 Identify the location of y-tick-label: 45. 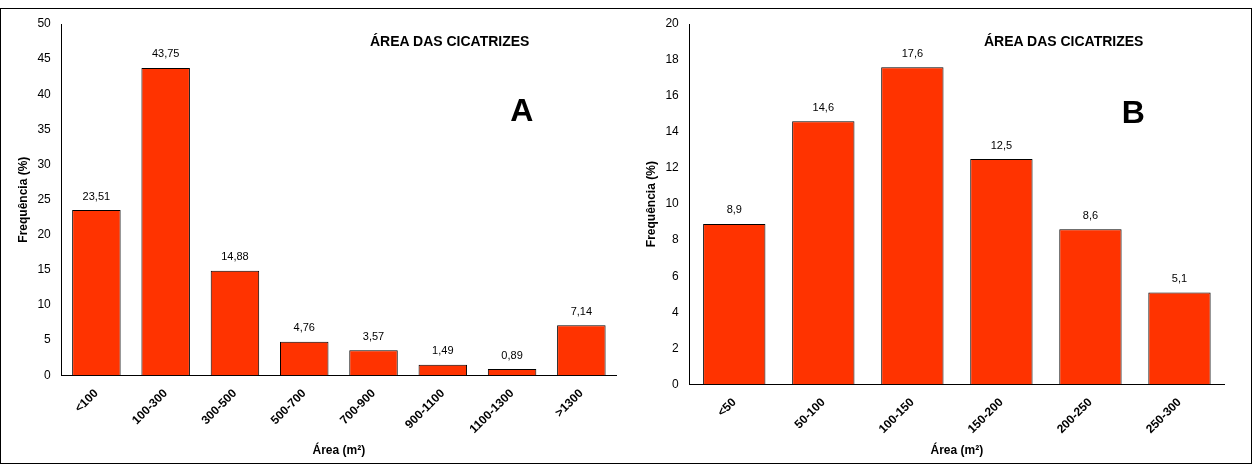
(44, 58).